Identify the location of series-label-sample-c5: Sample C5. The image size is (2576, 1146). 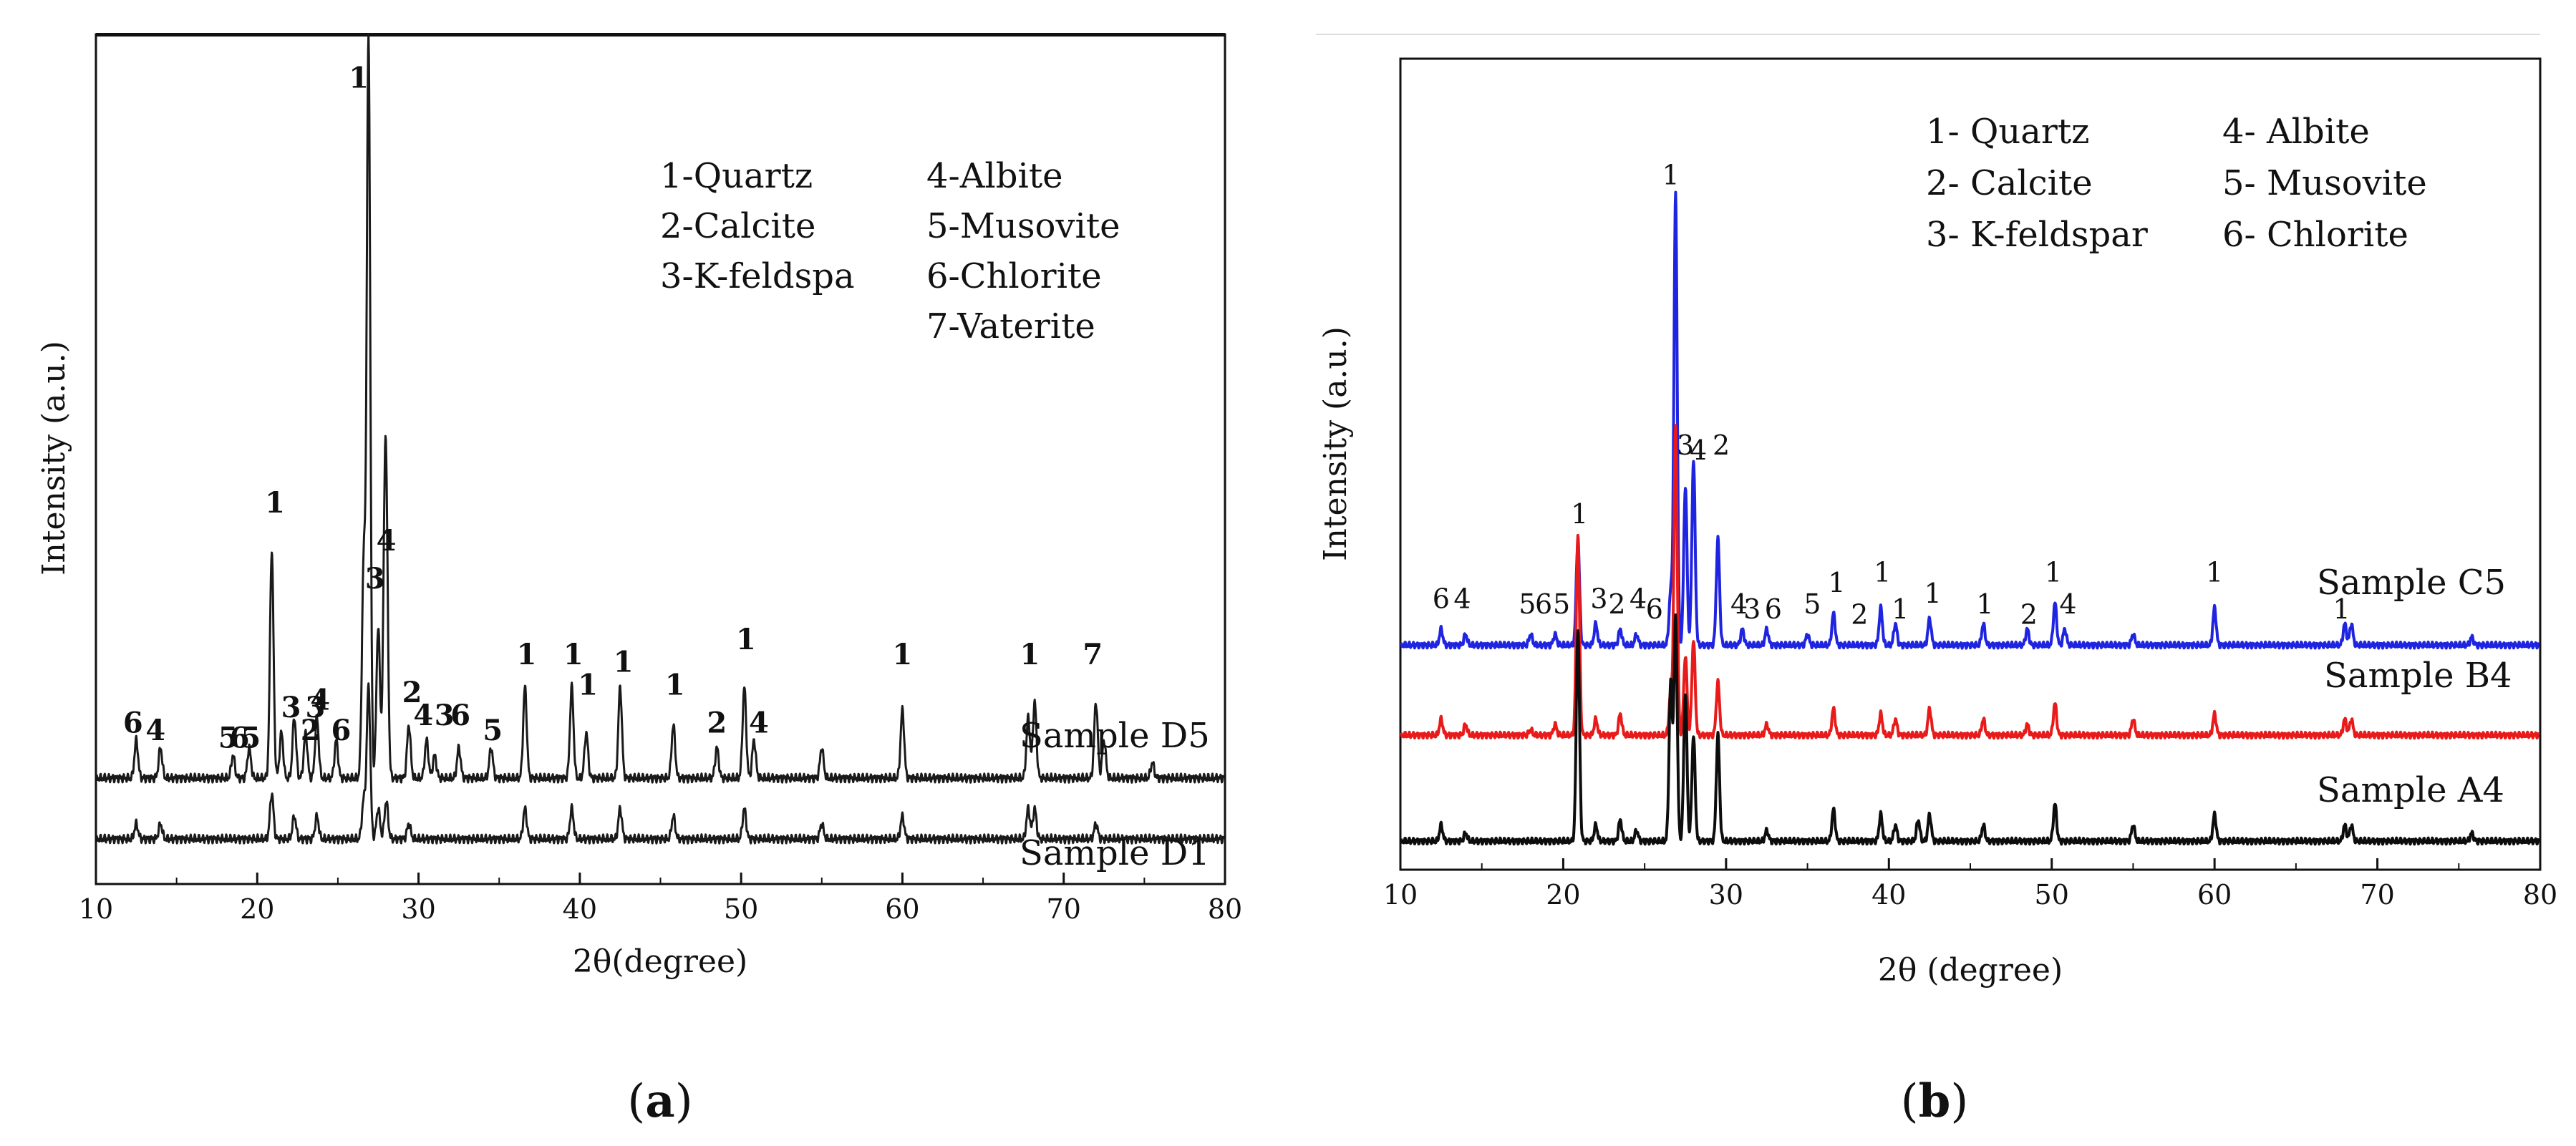
(2411, 583).